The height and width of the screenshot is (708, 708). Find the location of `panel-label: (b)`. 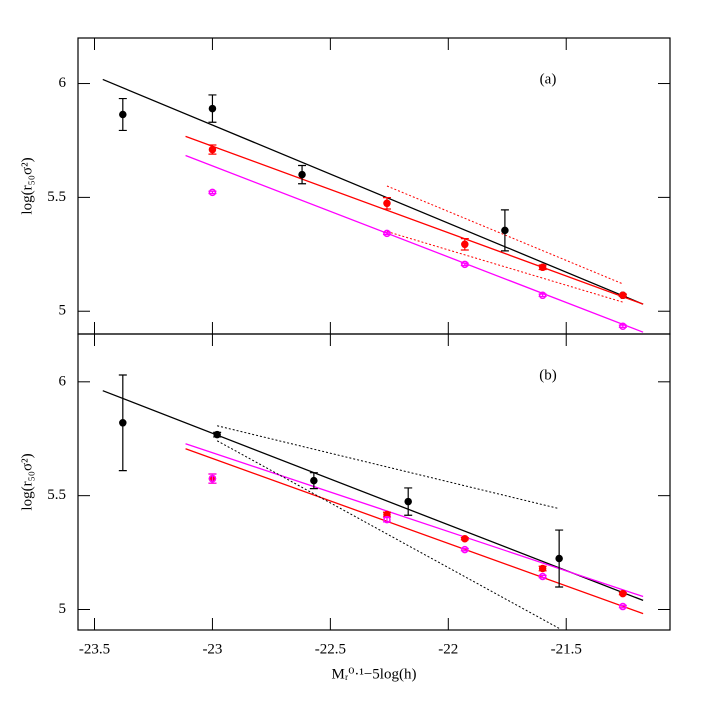

panel-label: (b) is located at coordinates (548, 375).